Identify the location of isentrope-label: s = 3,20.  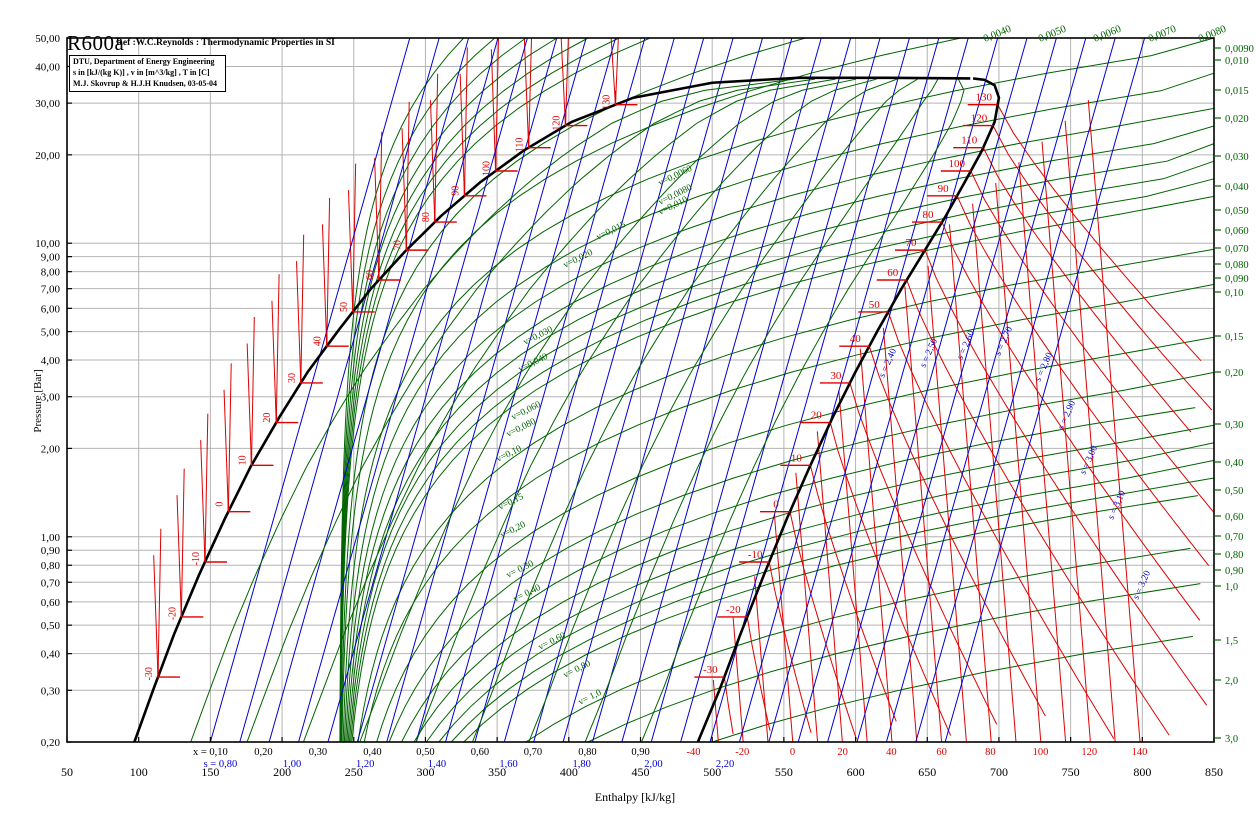
(1143, 585).